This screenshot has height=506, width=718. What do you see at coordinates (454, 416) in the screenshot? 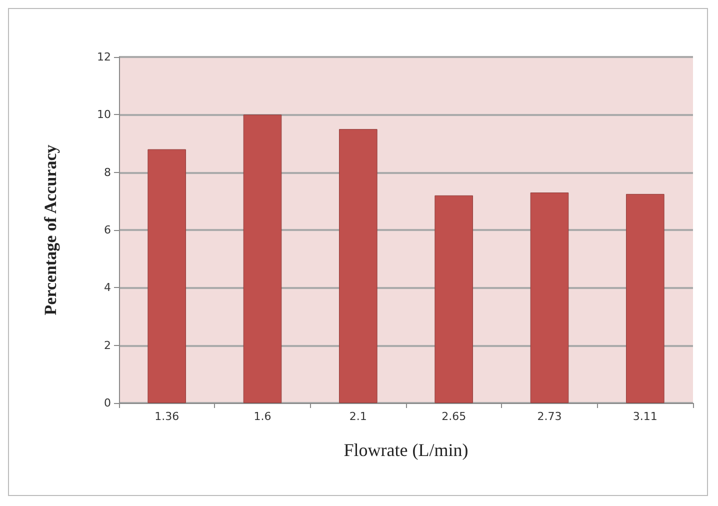
I see `x-tick-label: 2.65` at bounding box center [454, 416].